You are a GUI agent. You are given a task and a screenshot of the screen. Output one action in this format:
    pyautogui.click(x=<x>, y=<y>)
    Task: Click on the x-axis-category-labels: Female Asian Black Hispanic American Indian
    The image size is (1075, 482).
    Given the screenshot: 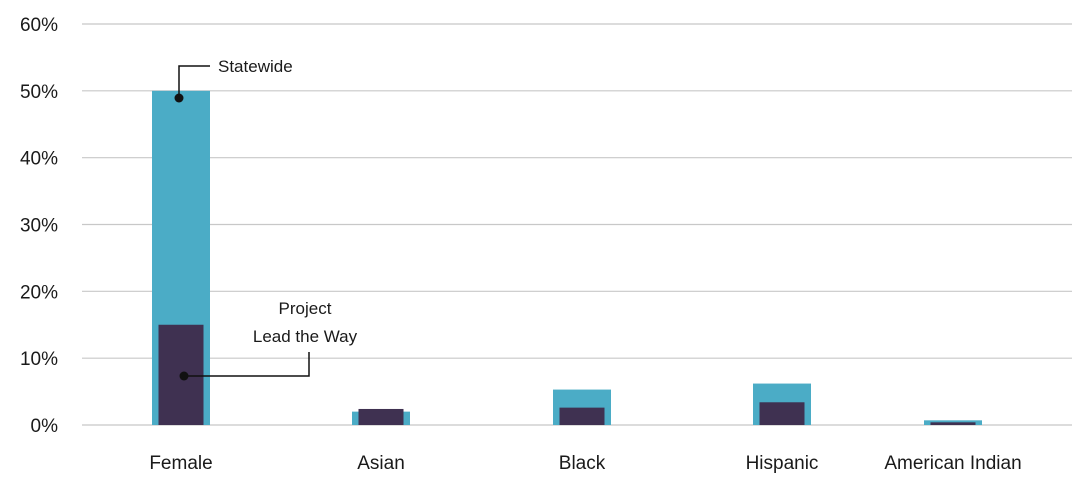 What is the action you would take?
    pyautogui.click(x=585, y=463)
    